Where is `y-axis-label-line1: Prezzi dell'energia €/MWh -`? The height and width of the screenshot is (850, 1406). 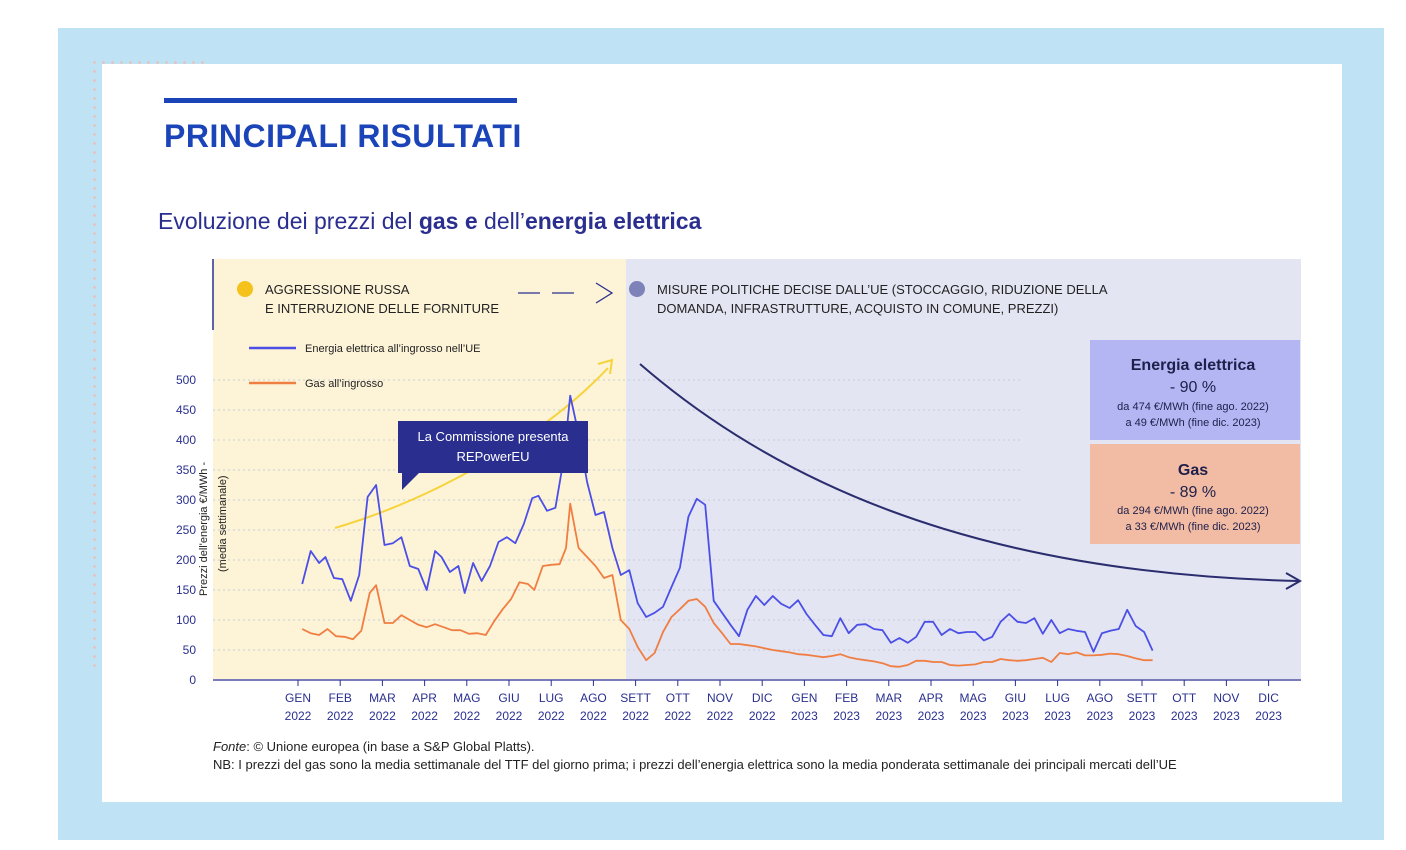
y-axis-label-line1: Prezzi dell'energia €/MWh - is located at coordinates (204, 529).